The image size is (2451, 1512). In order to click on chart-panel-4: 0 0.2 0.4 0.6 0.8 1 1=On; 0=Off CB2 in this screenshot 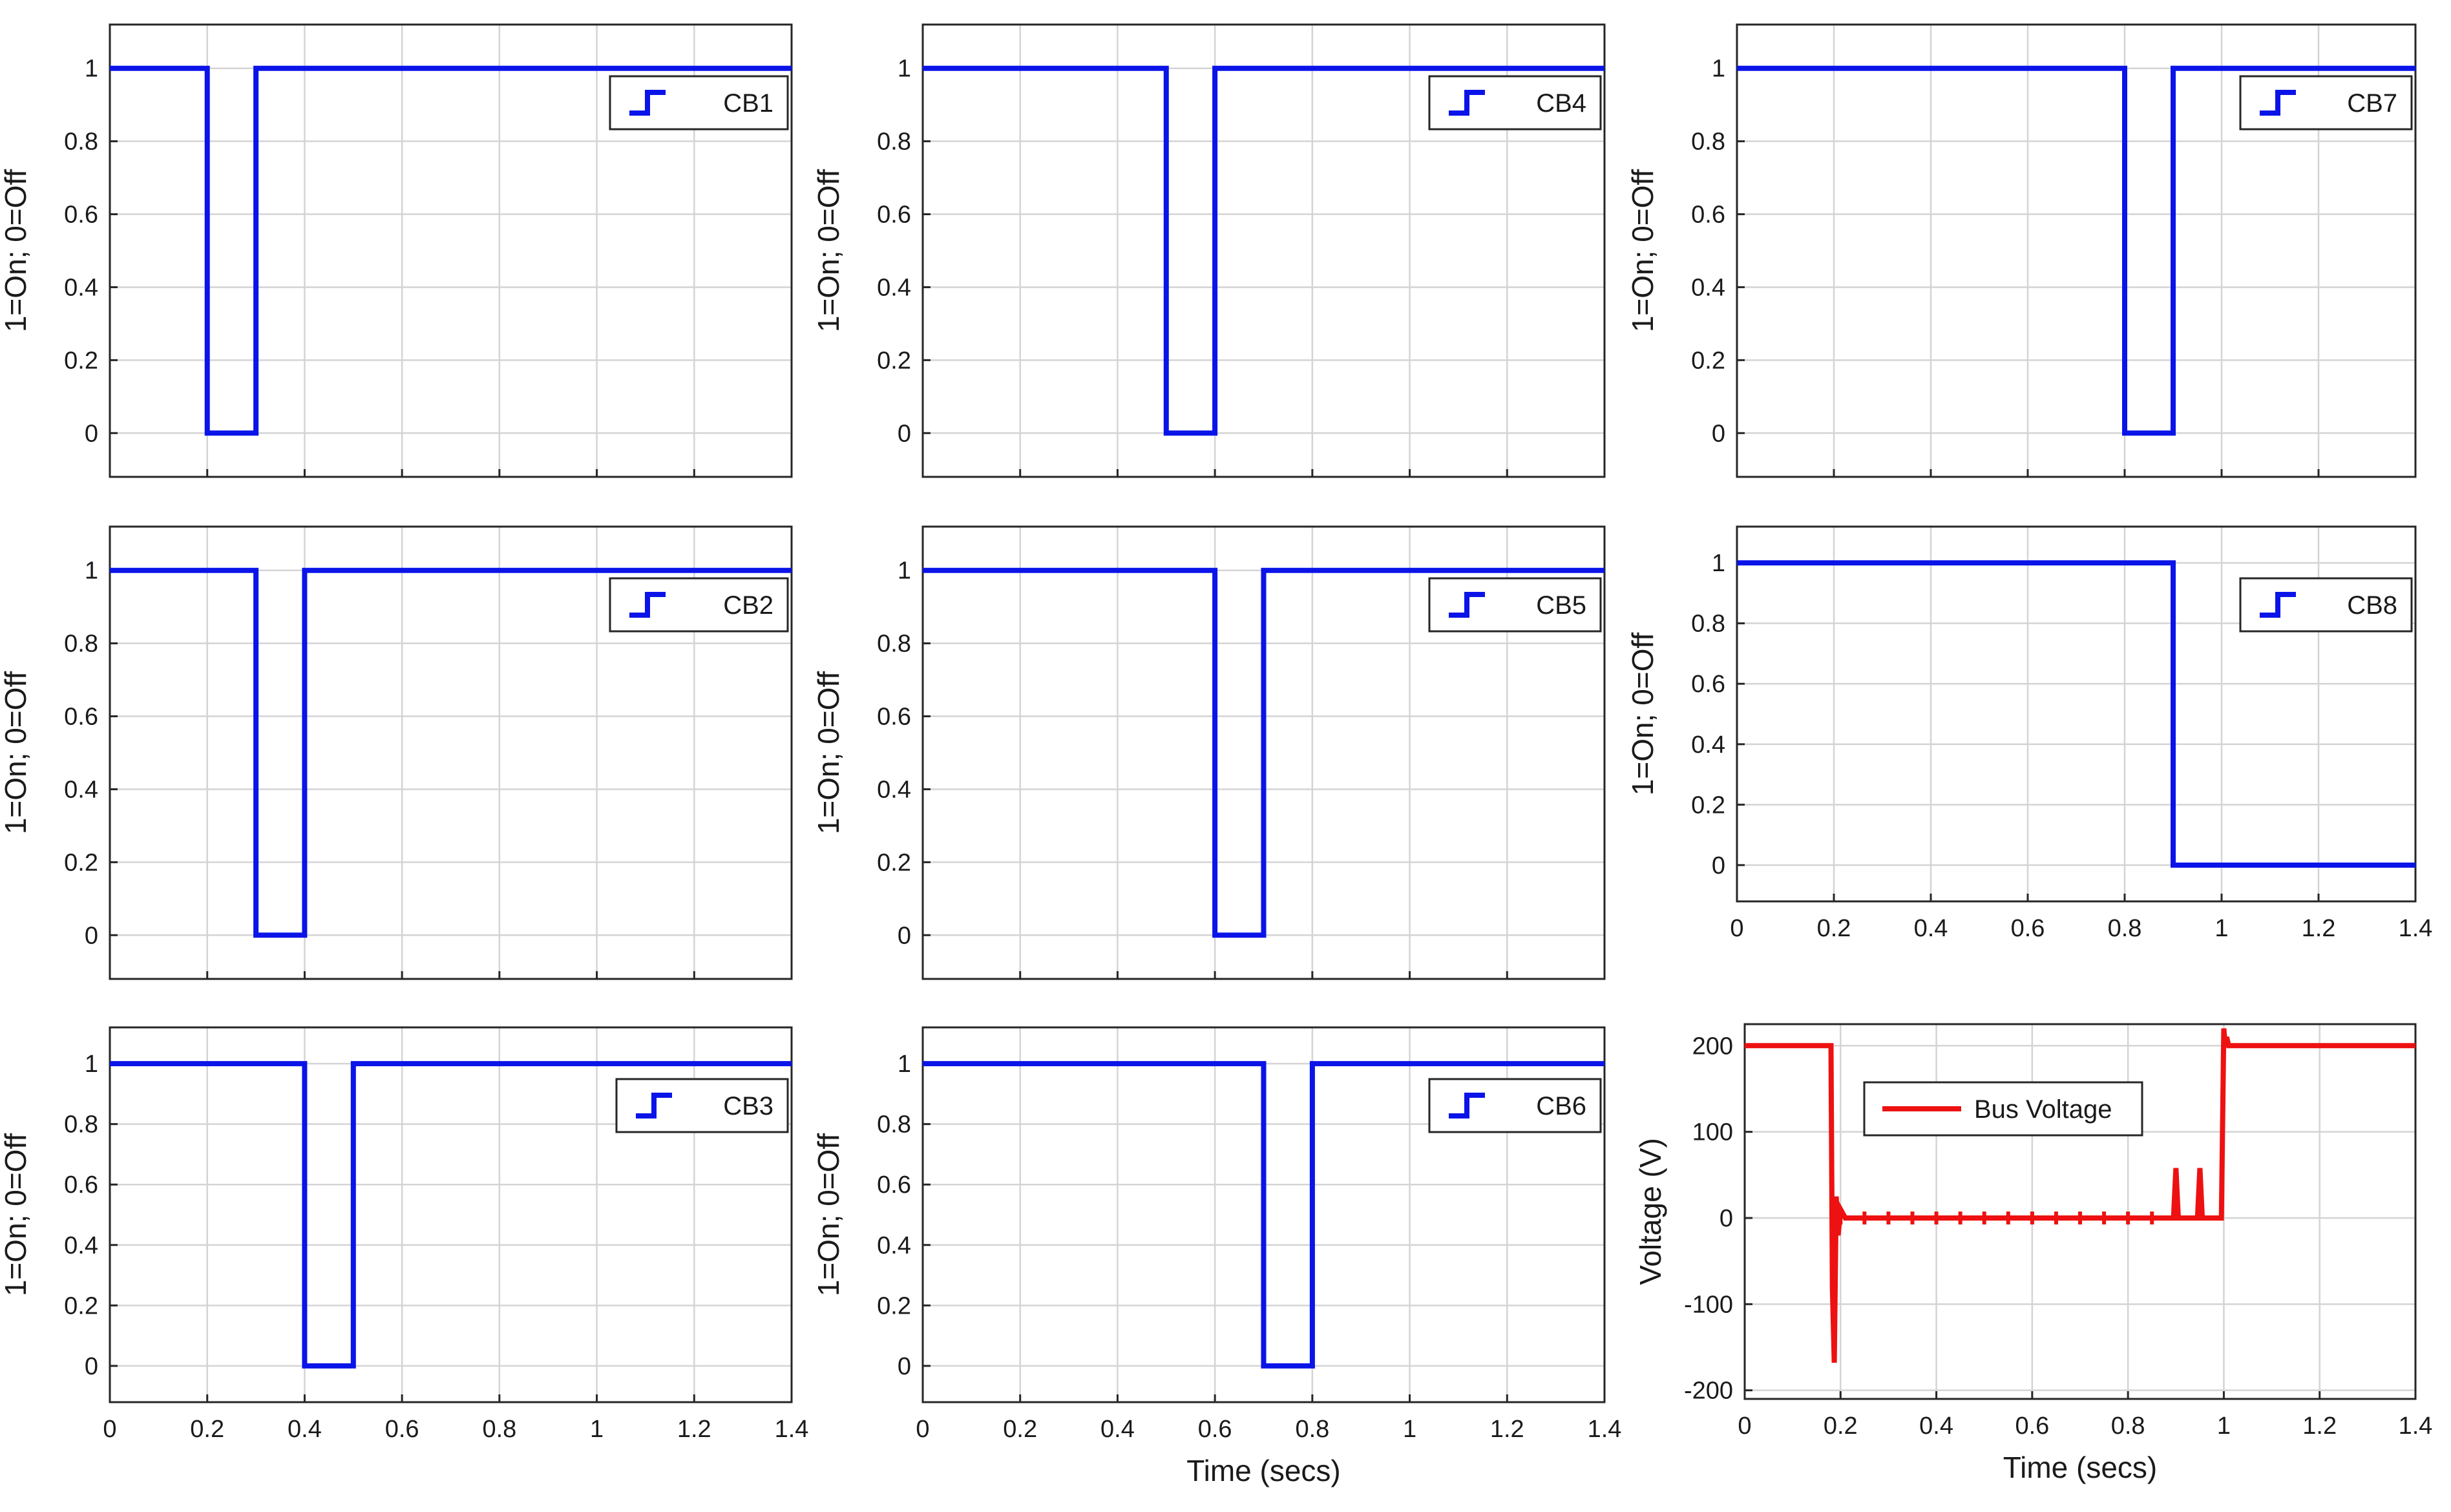, I will do `click(396, 753)`.